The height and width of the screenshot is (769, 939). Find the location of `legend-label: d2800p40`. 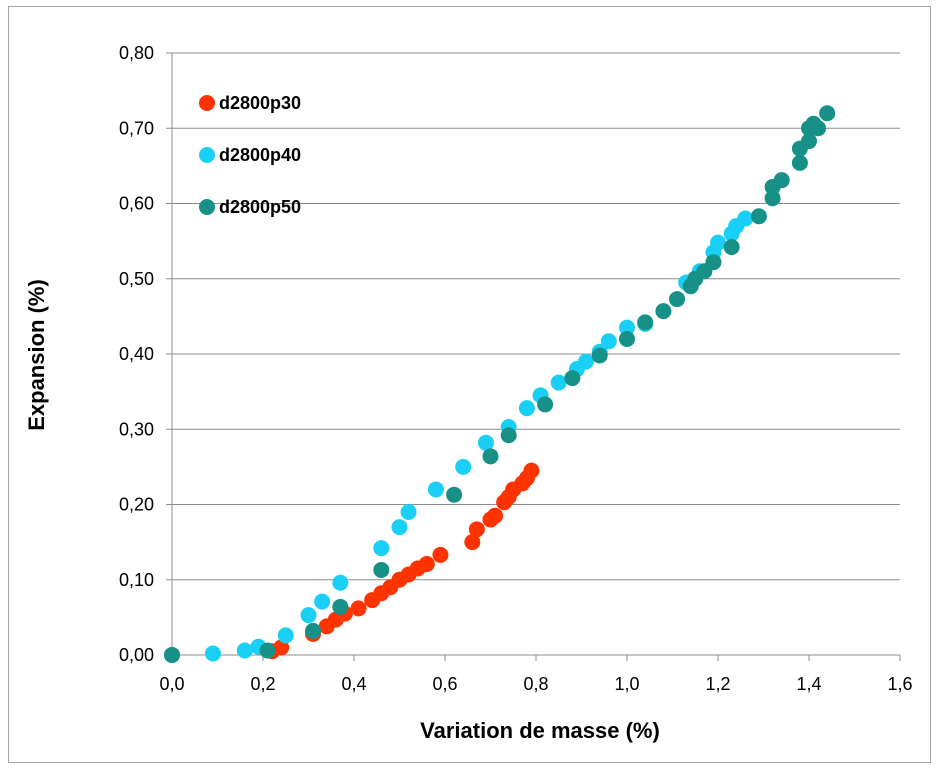

legend-label: d2800p40 is located at coordinates (260, 155).